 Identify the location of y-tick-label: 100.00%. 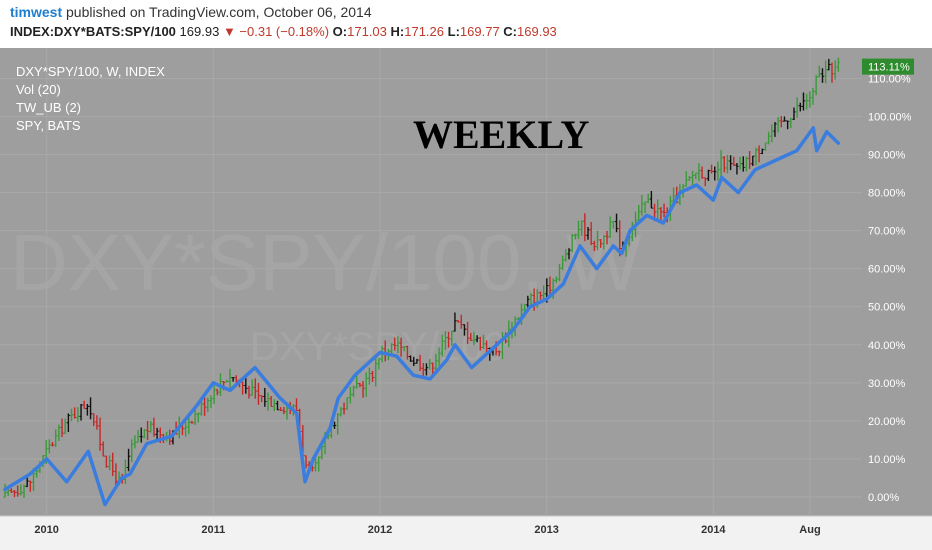
(890, 117).